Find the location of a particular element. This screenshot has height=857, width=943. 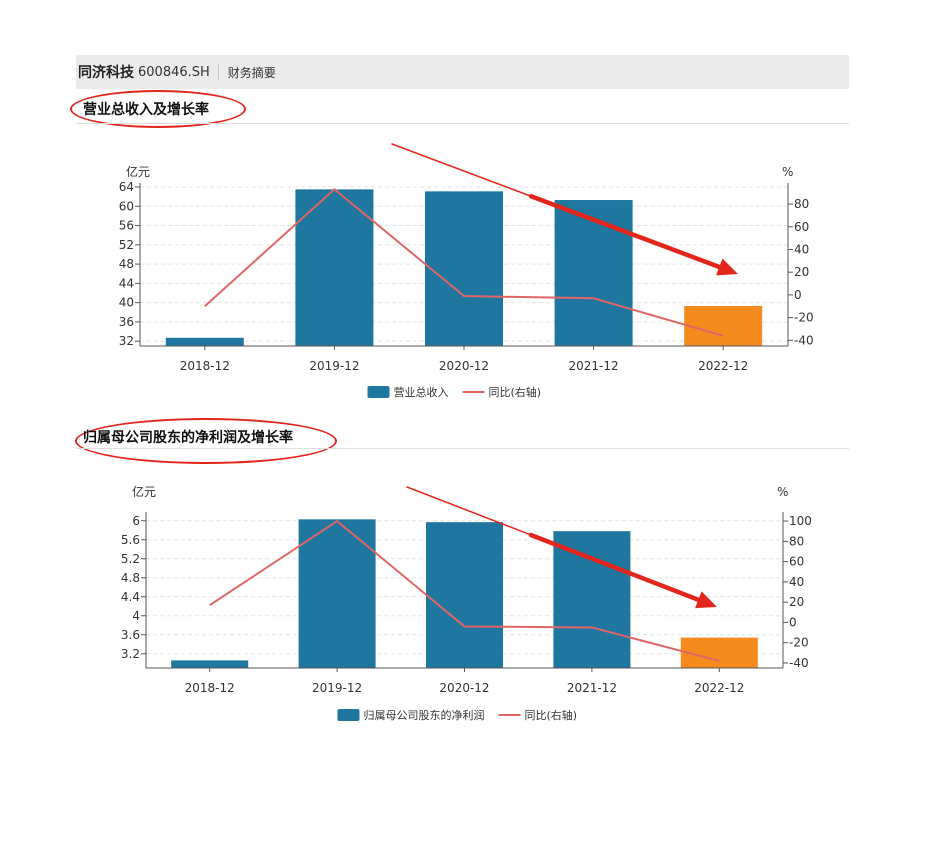

y-tick-label-left: 44 is located at coordinates (126, 283).